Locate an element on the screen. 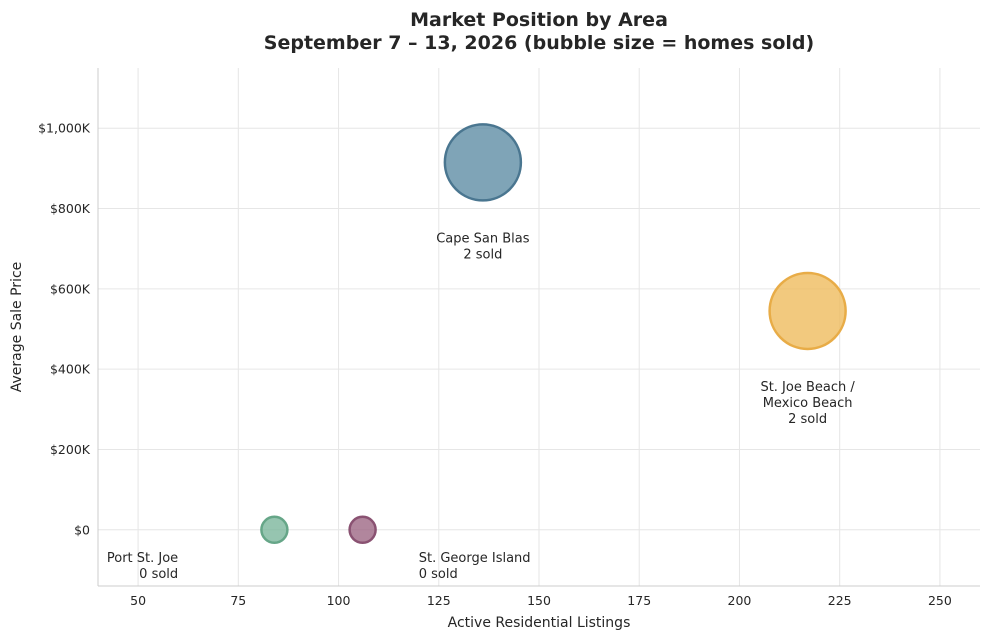 Image resolution: width=989 pixels, height=640 pixels. bubble-st-george-island is located at coordinates (362, 530).